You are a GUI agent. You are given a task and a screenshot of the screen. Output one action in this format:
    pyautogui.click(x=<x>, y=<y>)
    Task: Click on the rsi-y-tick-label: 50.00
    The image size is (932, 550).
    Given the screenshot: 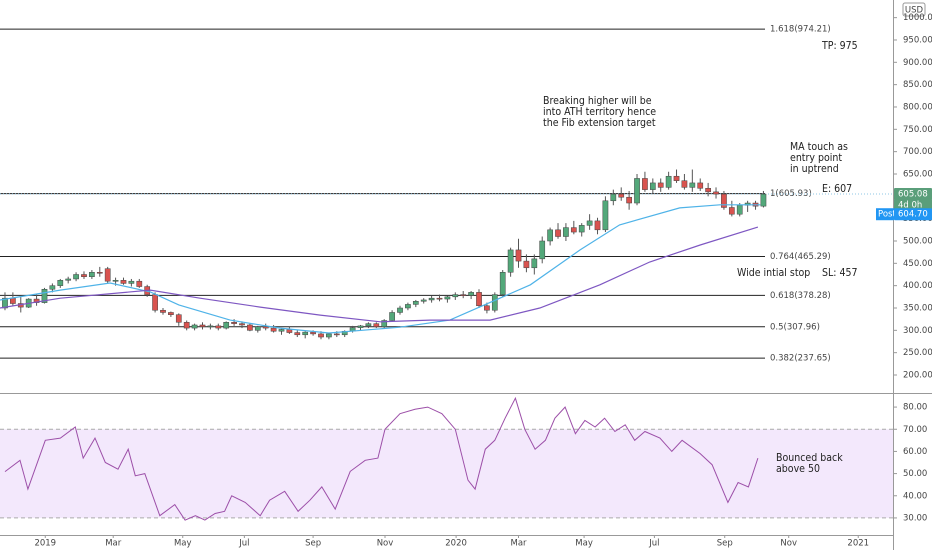 What is the action you would take?
    pyautogui.click(x=915, y=474)
    